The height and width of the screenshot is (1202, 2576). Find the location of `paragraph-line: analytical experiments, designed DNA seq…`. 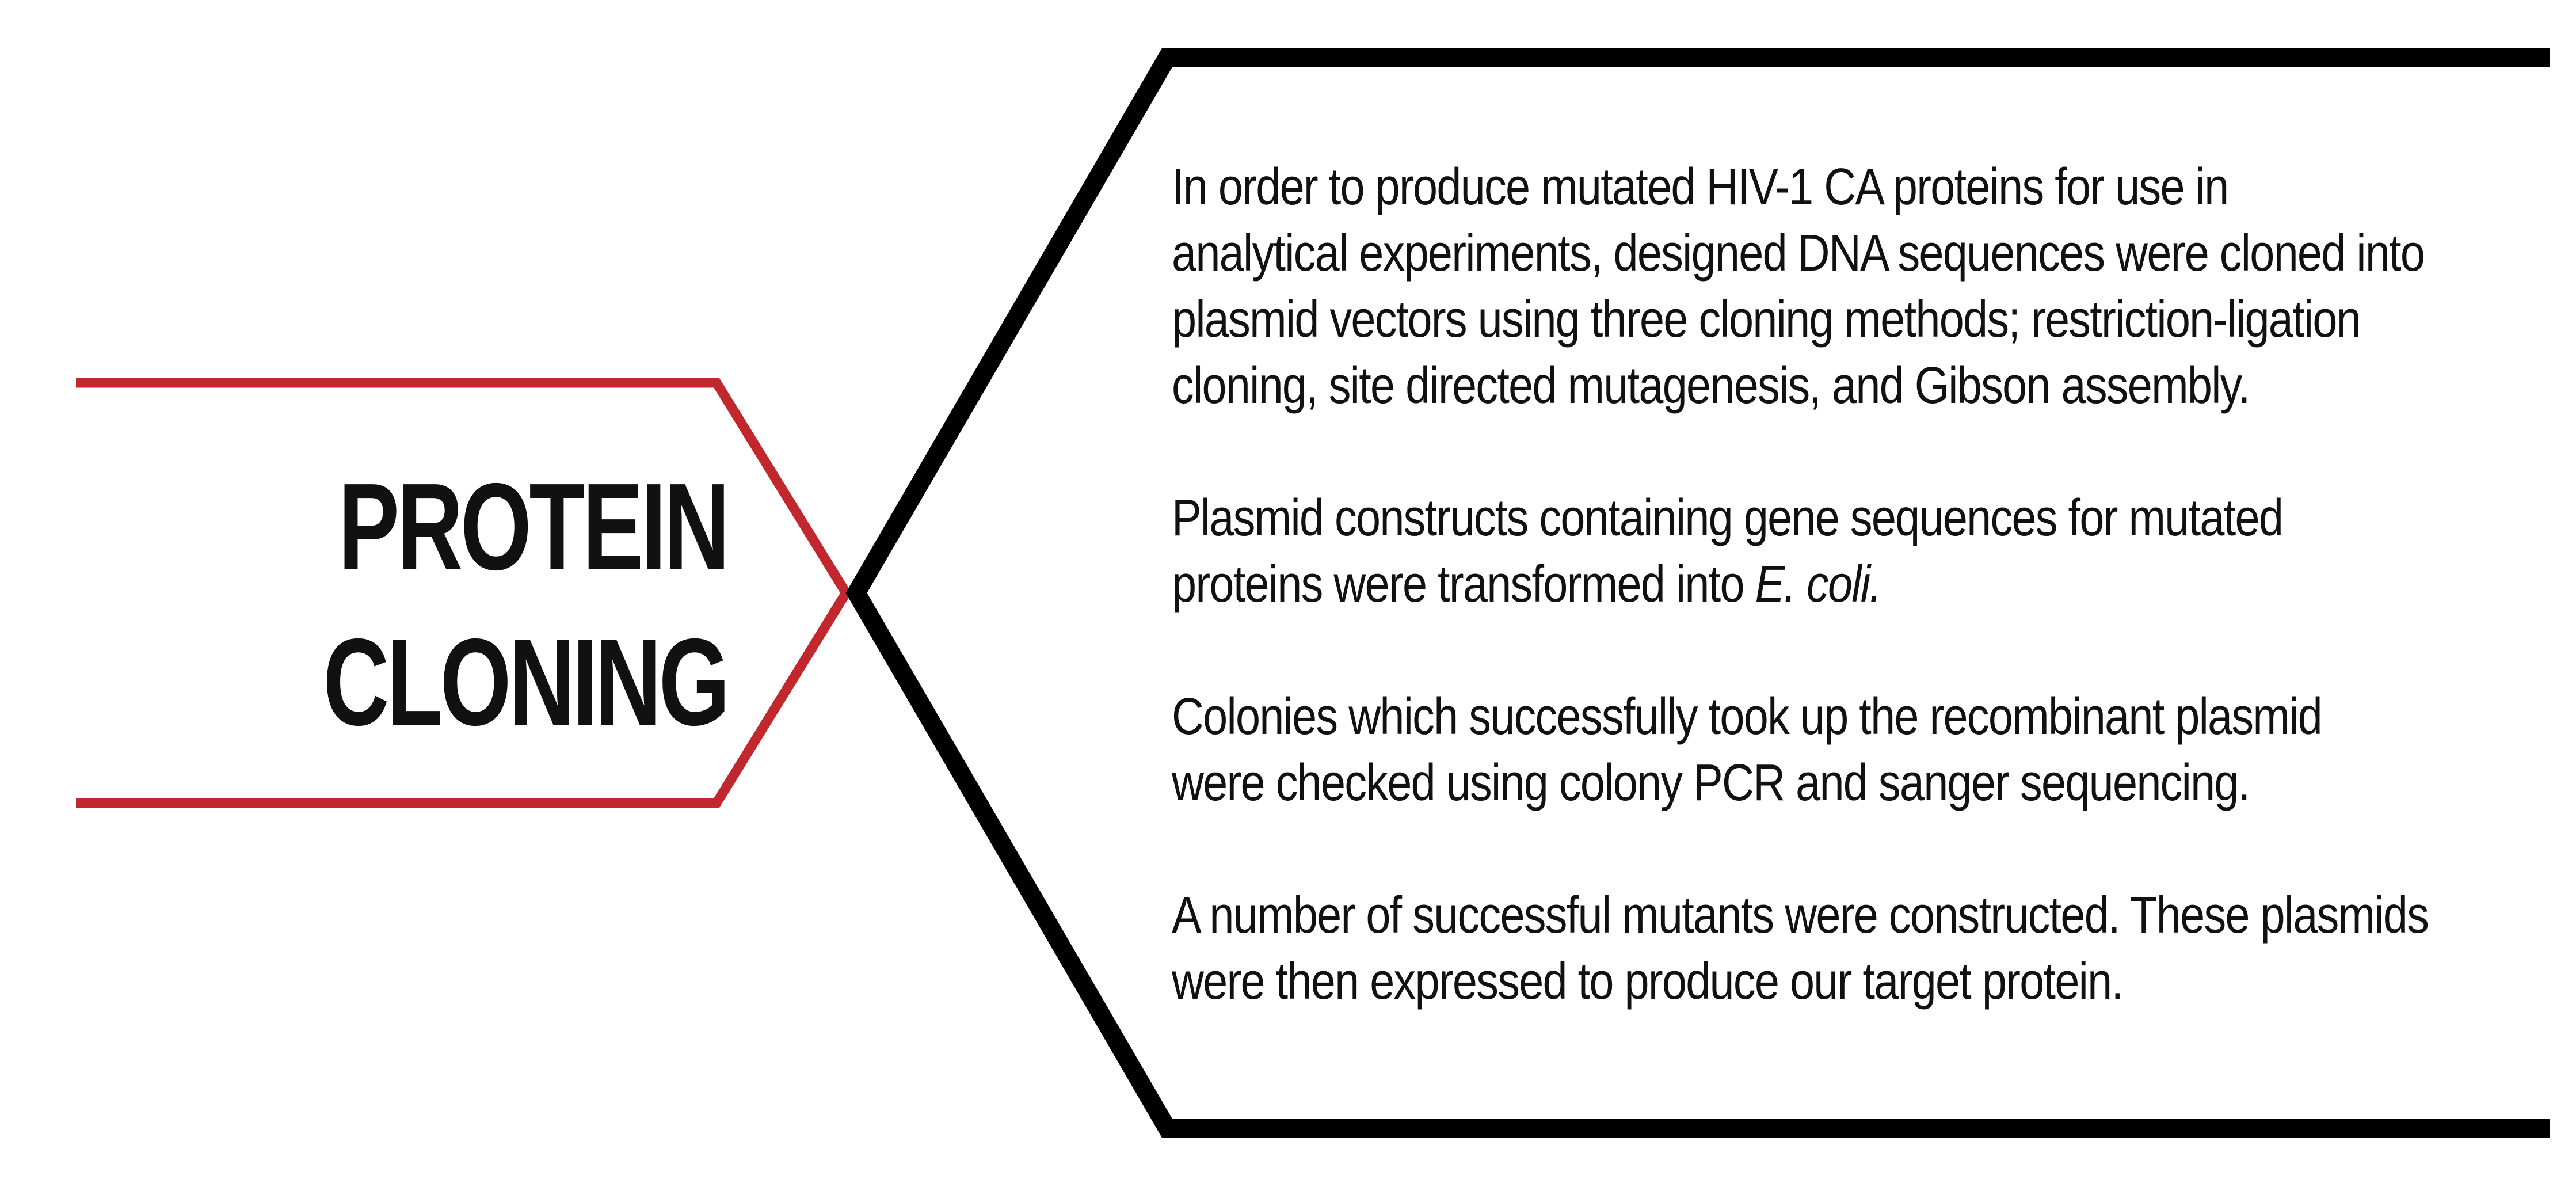

paragraph-line: analytical experiments, designed DNA seq… is located at coordinates (1798, 253).